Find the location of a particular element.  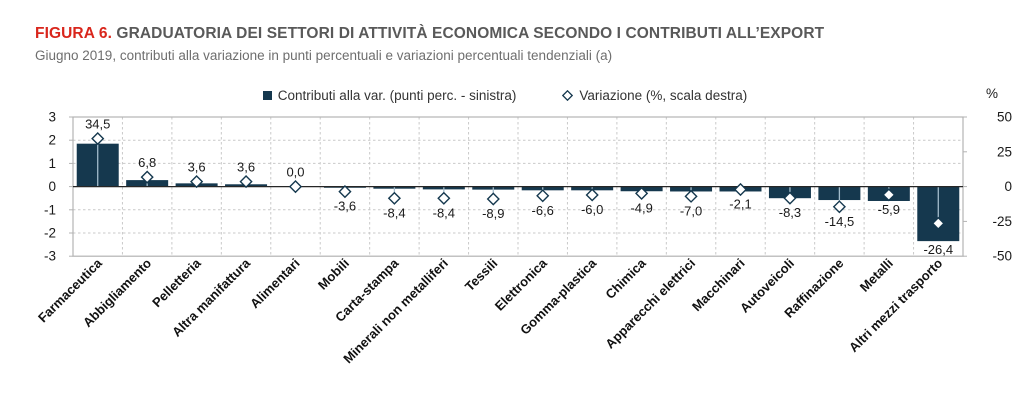

variation-value-label: -2,1 is located at coordinates (740, 204).